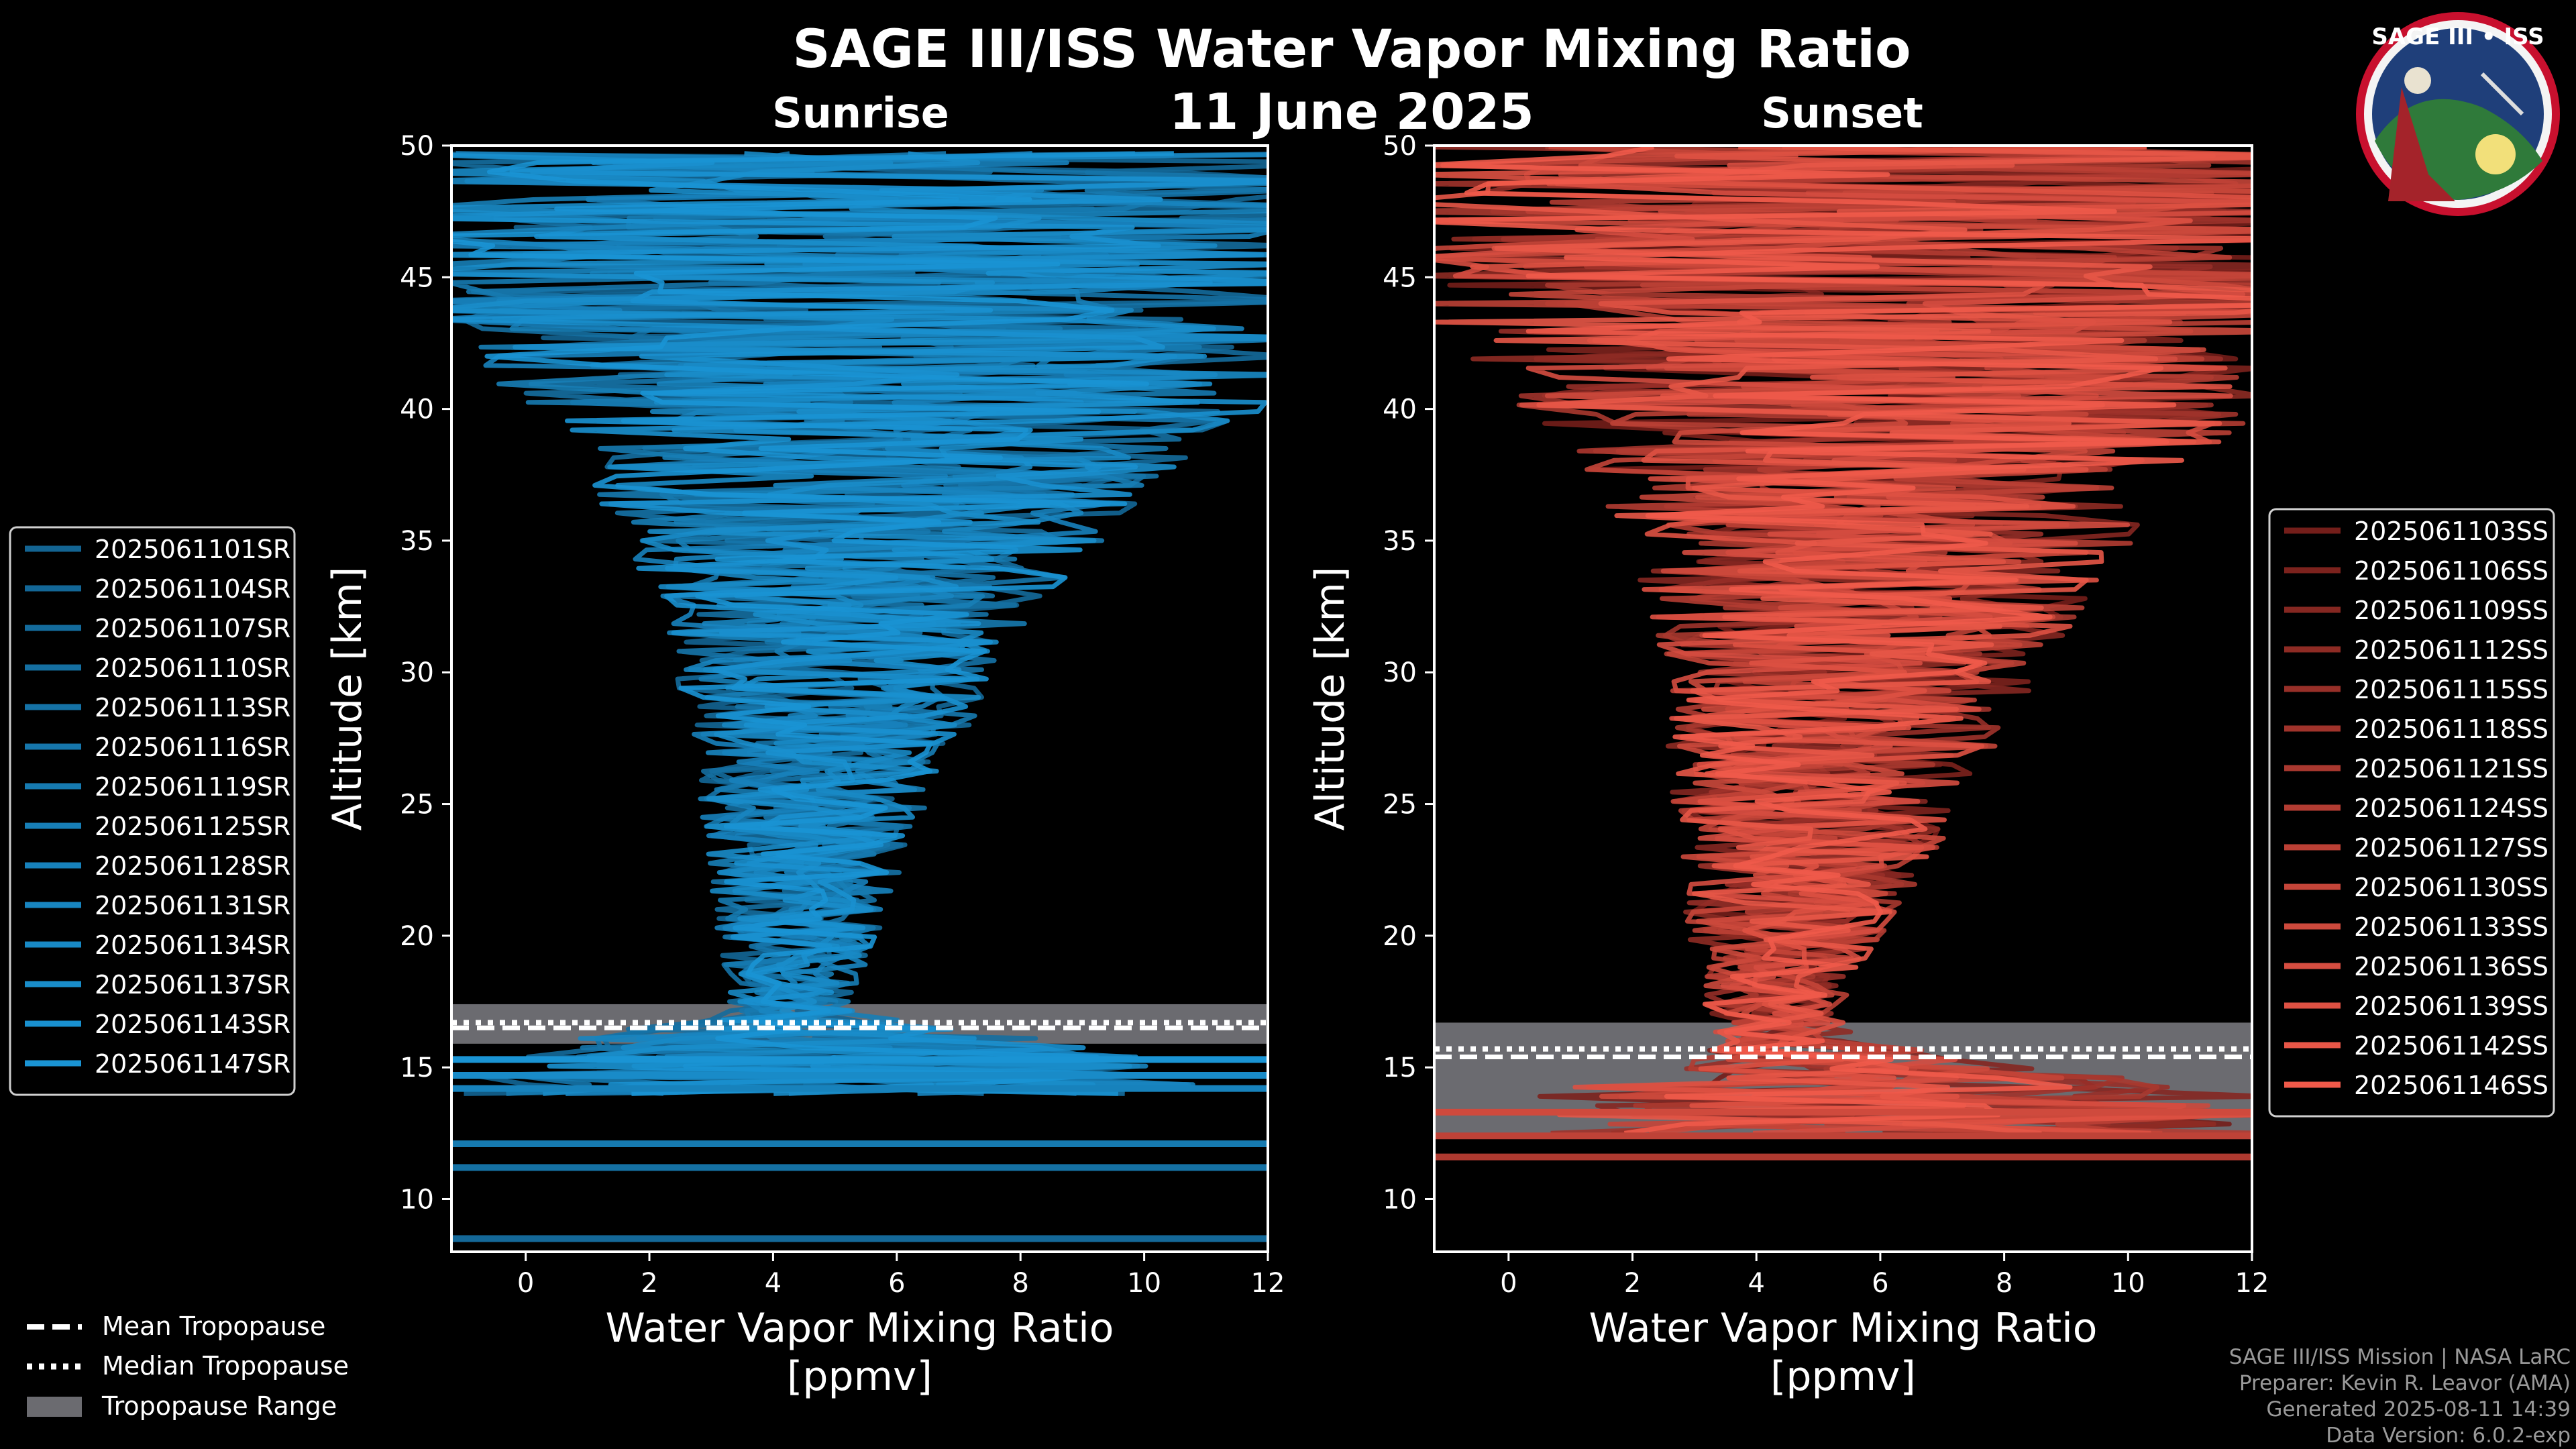 This screenshot has height=1449, width=2576. What do you see at coordinates (860, 113) in the screenshot?
I see `sunrise-panel-title: Sunrise` at bounding box center [860, 113].